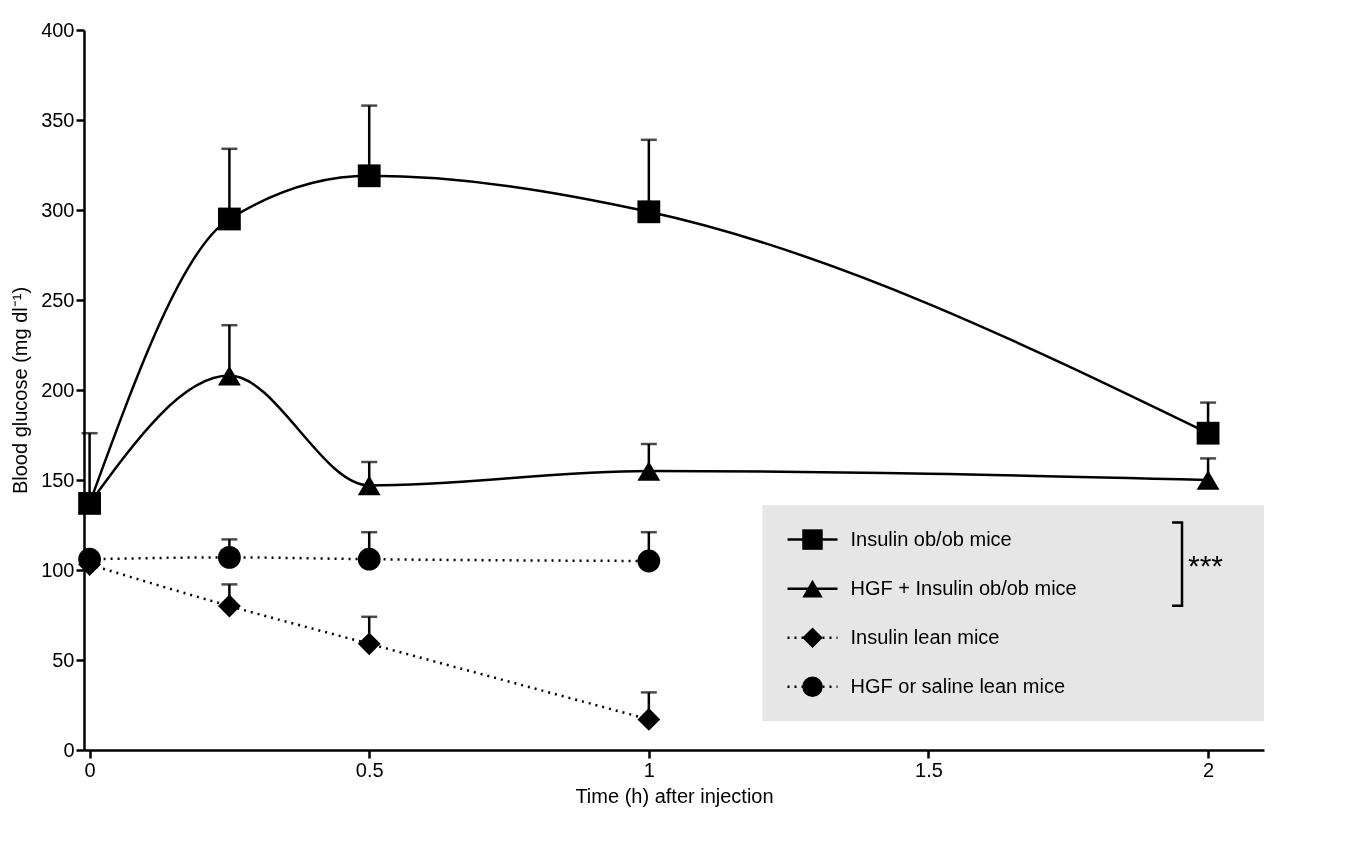  I want to click on x-tick-label: 1, so click(649, 769).